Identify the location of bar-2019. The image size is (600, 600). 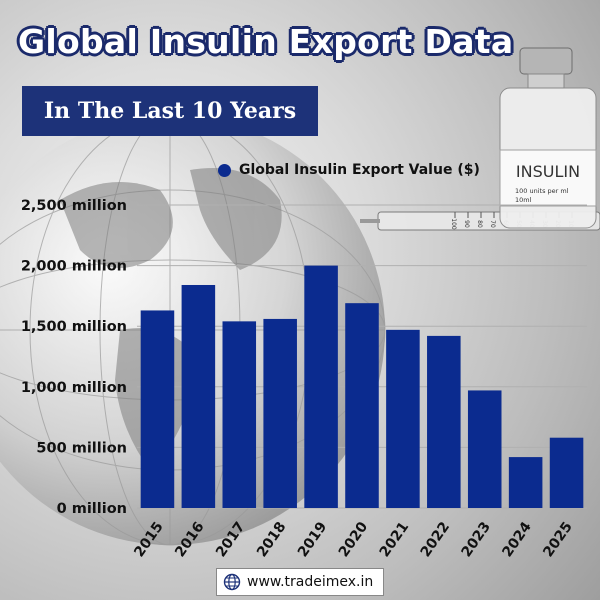
(321, 386).